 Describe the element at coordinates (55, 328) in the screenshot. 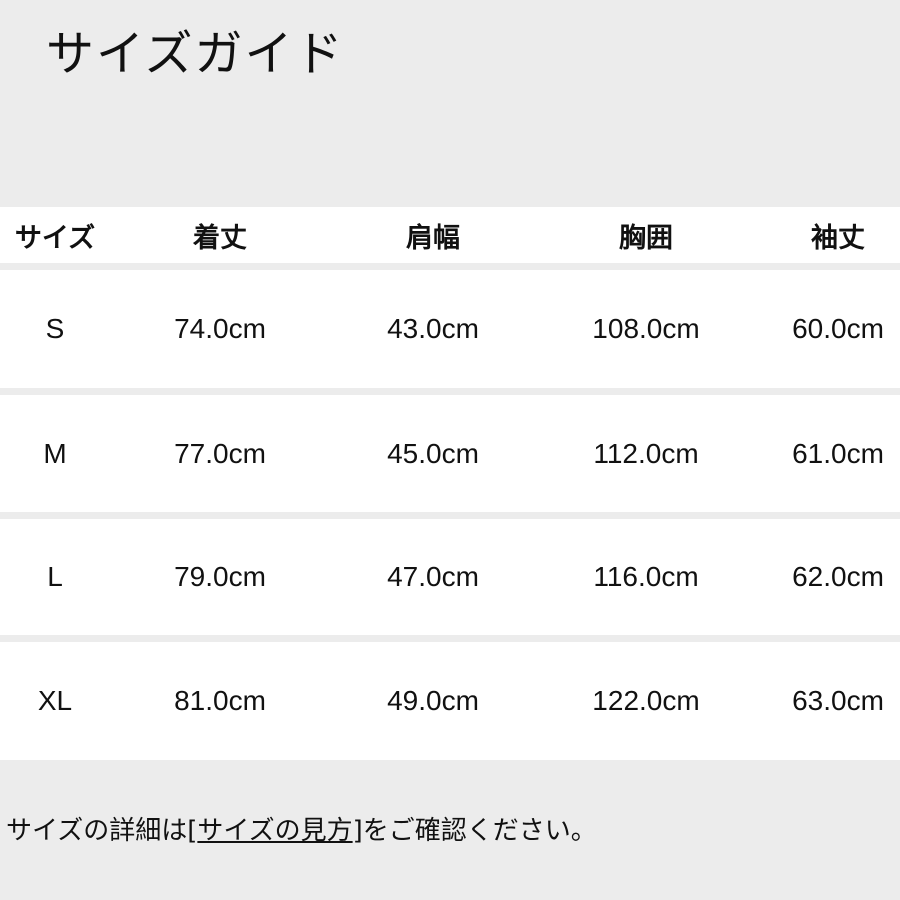

I see `cell-size: S` at that location.